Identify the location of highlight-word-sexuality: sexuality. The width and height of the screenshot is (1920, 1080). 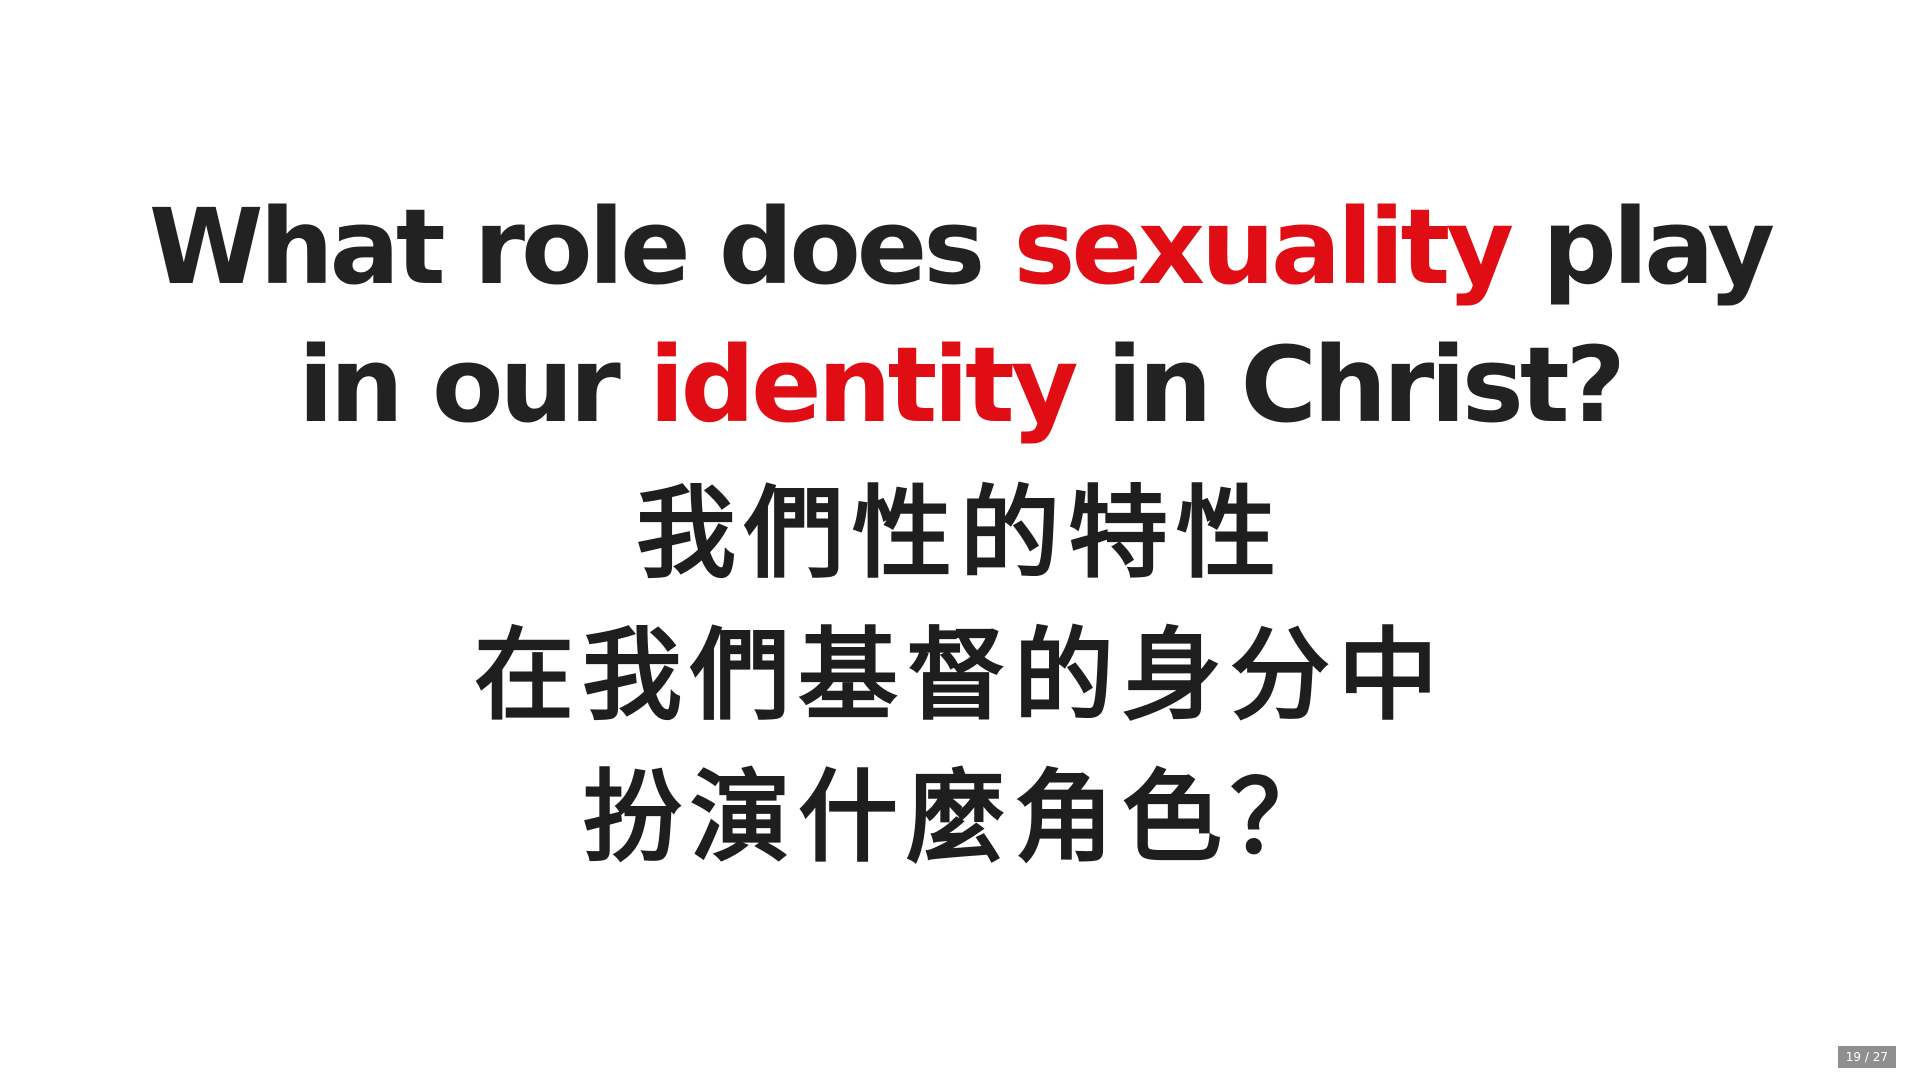
(1263, 247).